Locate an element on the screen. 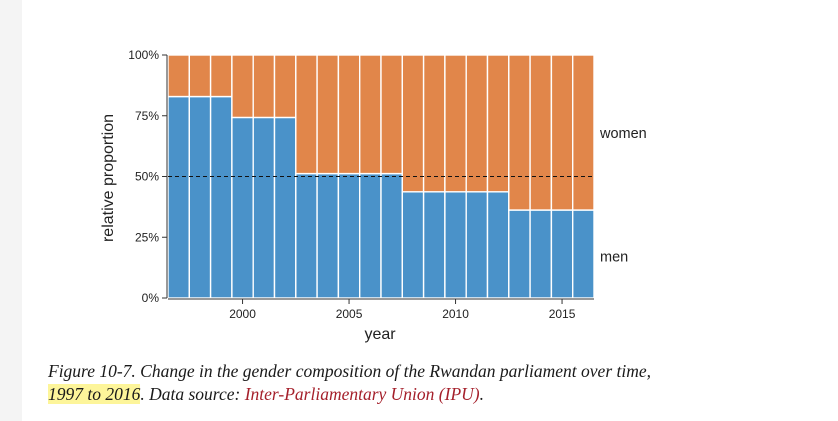 The width and height of the screenshot is (838, 421). series-label-women: women is located at coordinates (623, 134).